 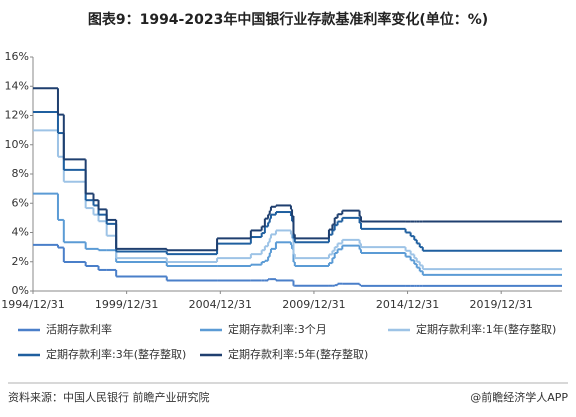 I want to click on y-tick-label: 8%, so click(x=20, y=173).